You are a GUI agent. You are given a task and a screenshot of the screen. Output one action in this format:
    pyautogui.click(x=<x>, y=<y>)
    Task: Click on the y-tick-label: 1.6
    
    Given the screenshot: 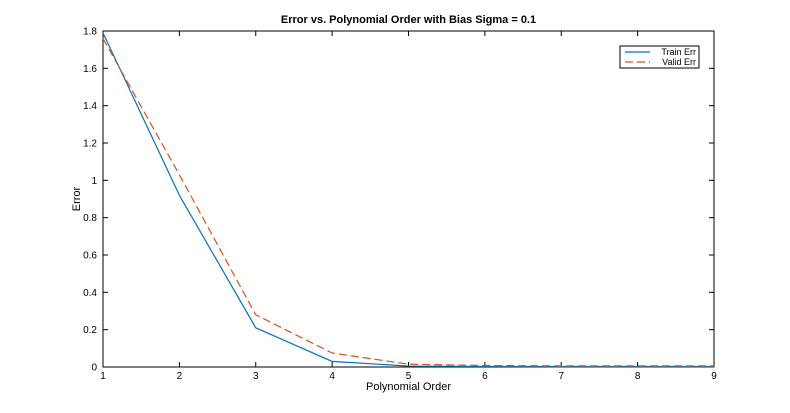 What is the action you would take?
    pyautogui.click(x=90, y=69)
    